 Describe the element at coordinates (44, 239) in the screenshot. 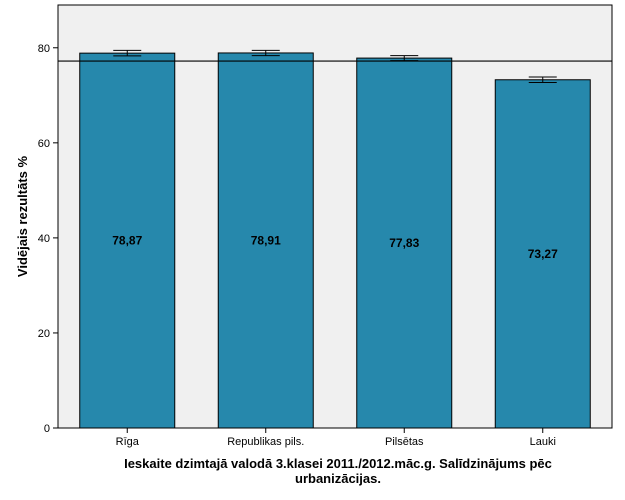

I see `y-tick-label: 40` at that location.